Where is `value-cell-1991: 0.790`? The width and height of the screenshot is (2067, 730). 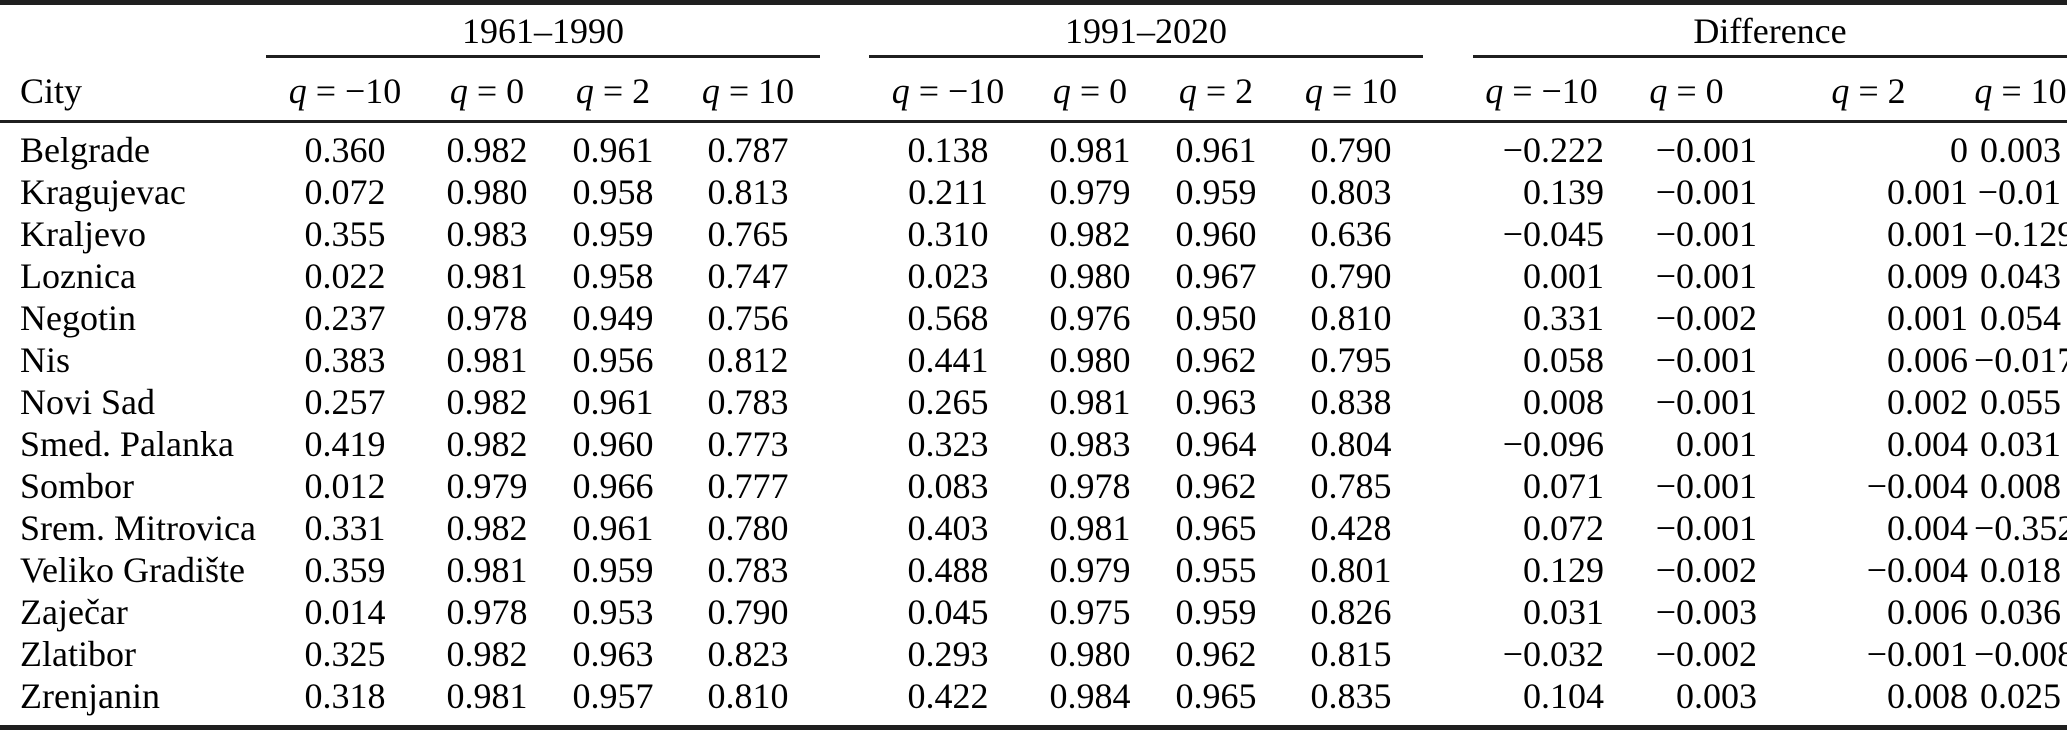
value-cell-1991: 0.790 is located at coordinates (1351, 276).